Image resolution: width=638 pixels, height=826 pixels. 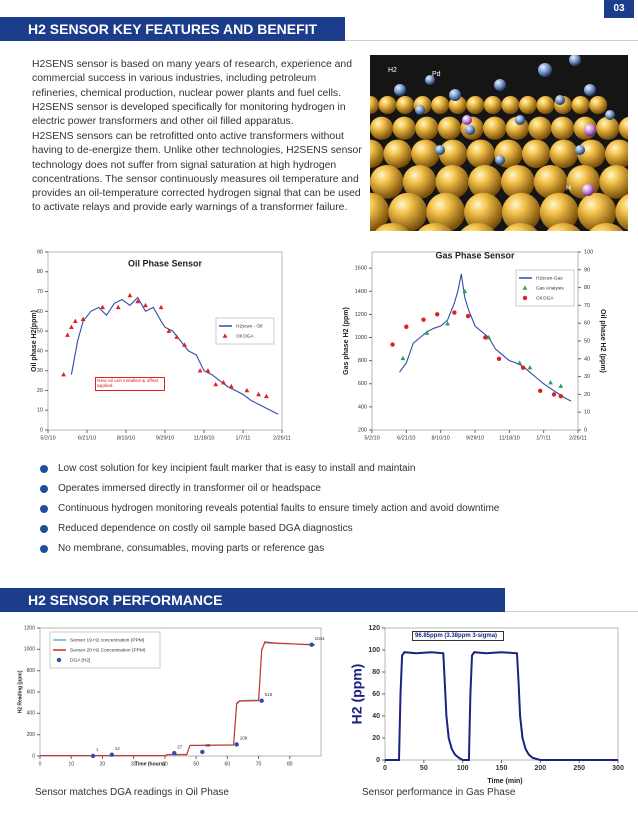 I want to click on y2-tick-label: 0, so click(x=585, y=430).